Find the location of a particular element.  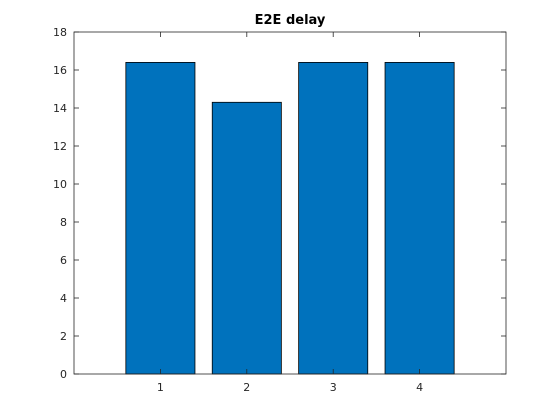

y-tick-label: 8 is located at coordinates (63, 222).